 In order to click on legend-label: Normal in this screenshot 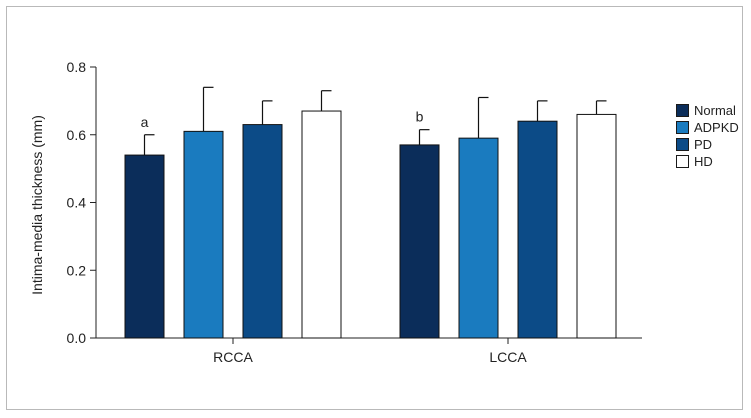, I will do `click(715, 110)`.